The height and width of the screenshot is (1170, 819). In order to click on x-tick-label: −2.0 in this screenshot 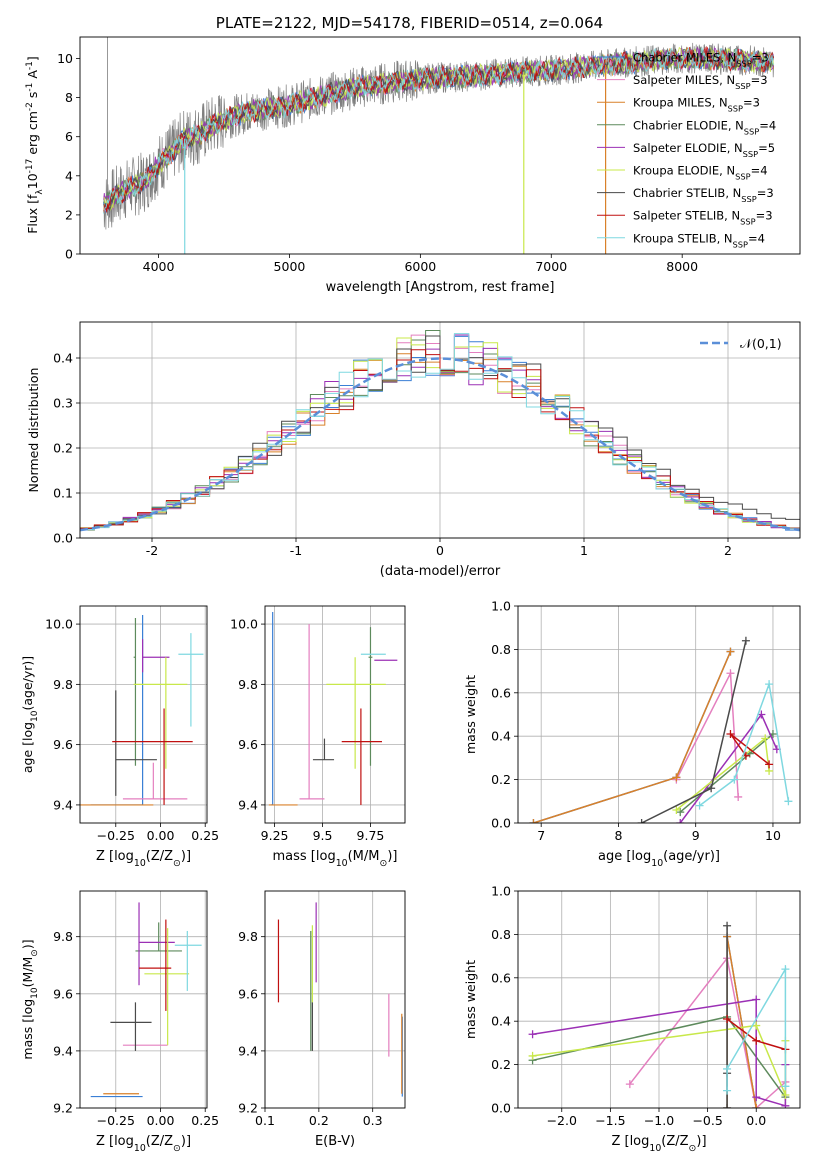, I will do `click(562, 1120)`.